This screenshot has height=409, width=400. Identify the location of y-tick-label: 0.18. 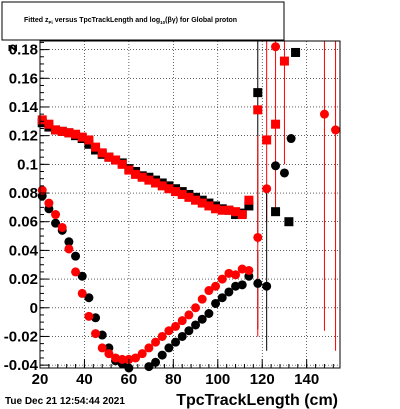
(23, 50).